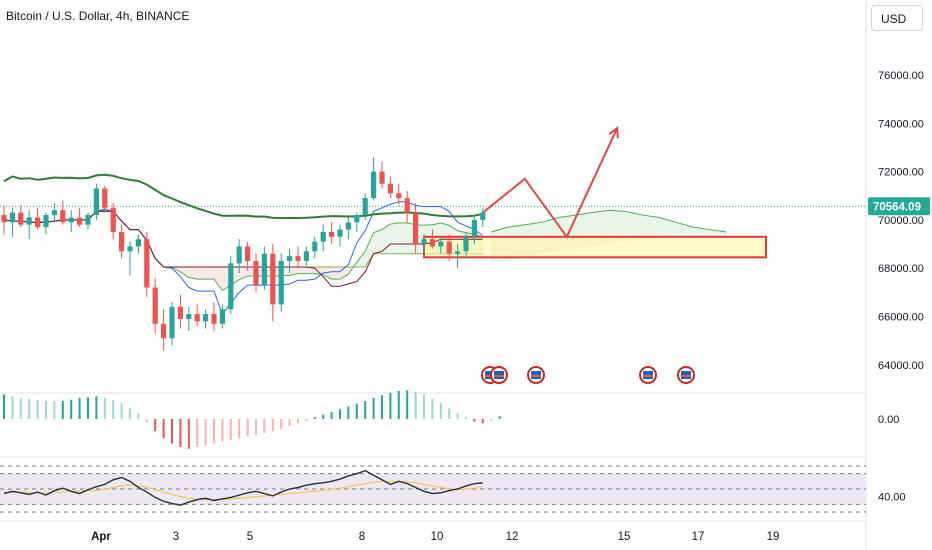  I want to click on tenkan-line, so click(243, 258).